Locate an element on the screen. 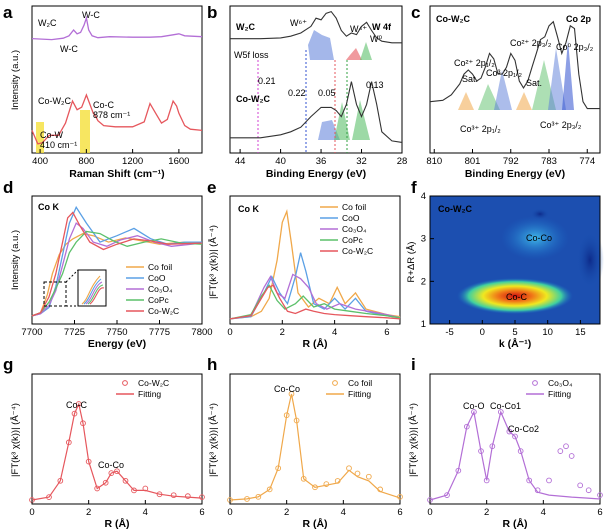  co2-2p12-peak is located at coordinates (489, 97).